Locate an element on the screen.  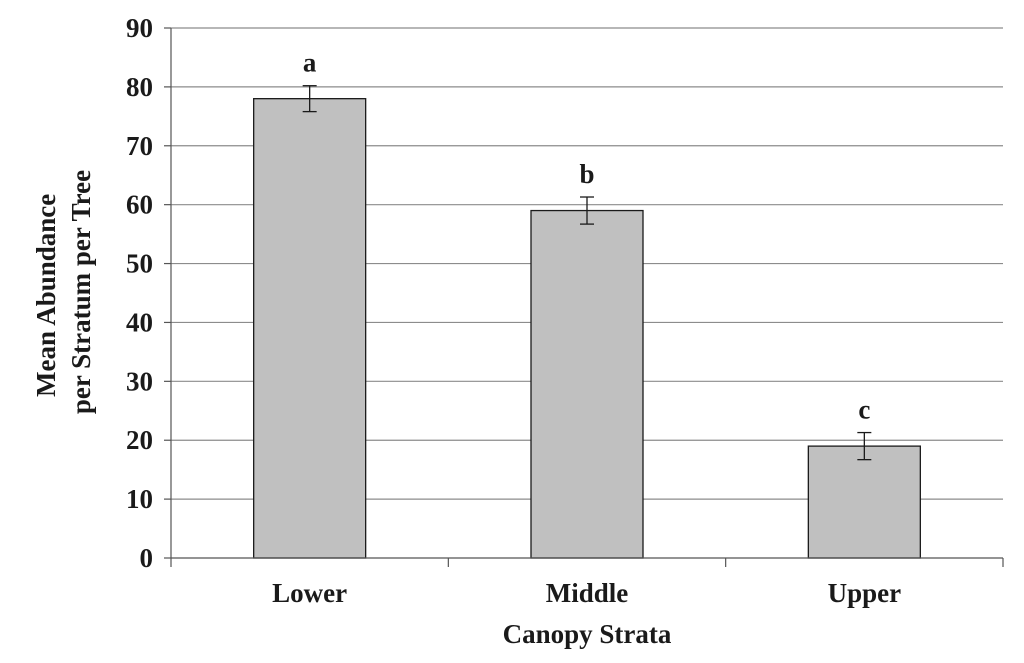
x-category-labels: Lower Middle Upper is located at coordinates (586, 593).